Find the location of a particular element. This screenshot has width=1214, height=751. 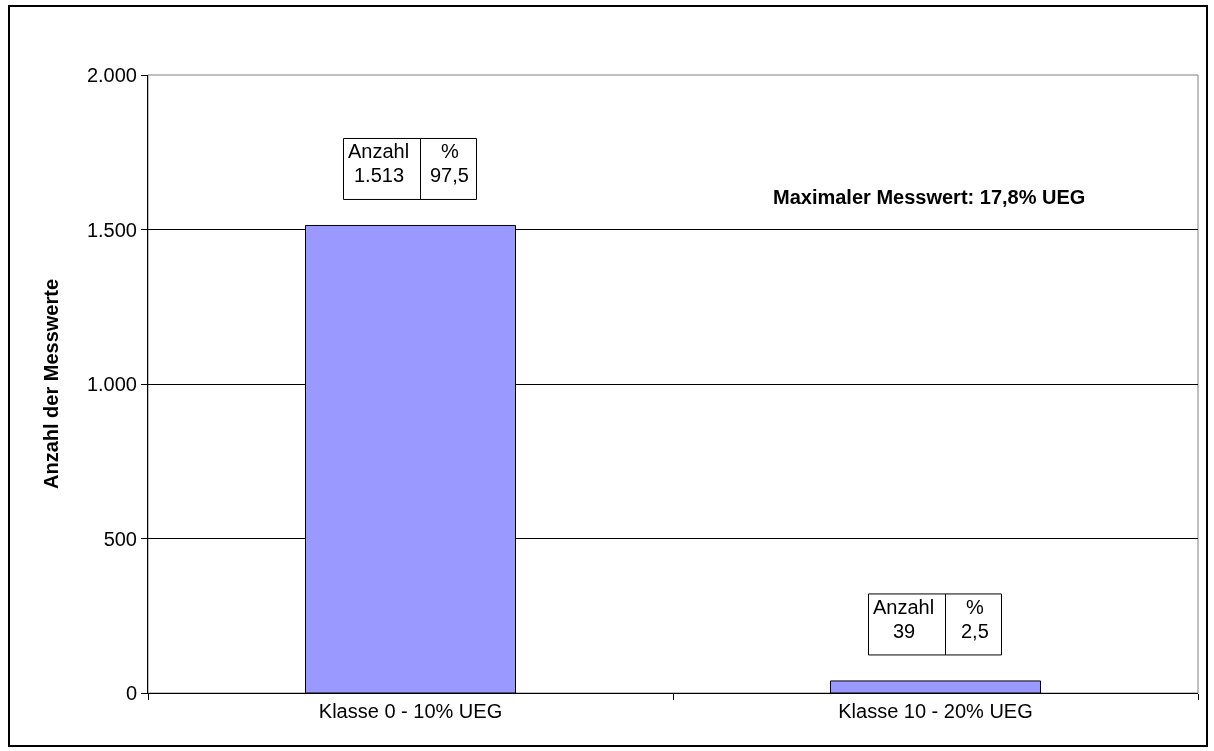

data-label: 1.513 is located at coordinates (379, 175).